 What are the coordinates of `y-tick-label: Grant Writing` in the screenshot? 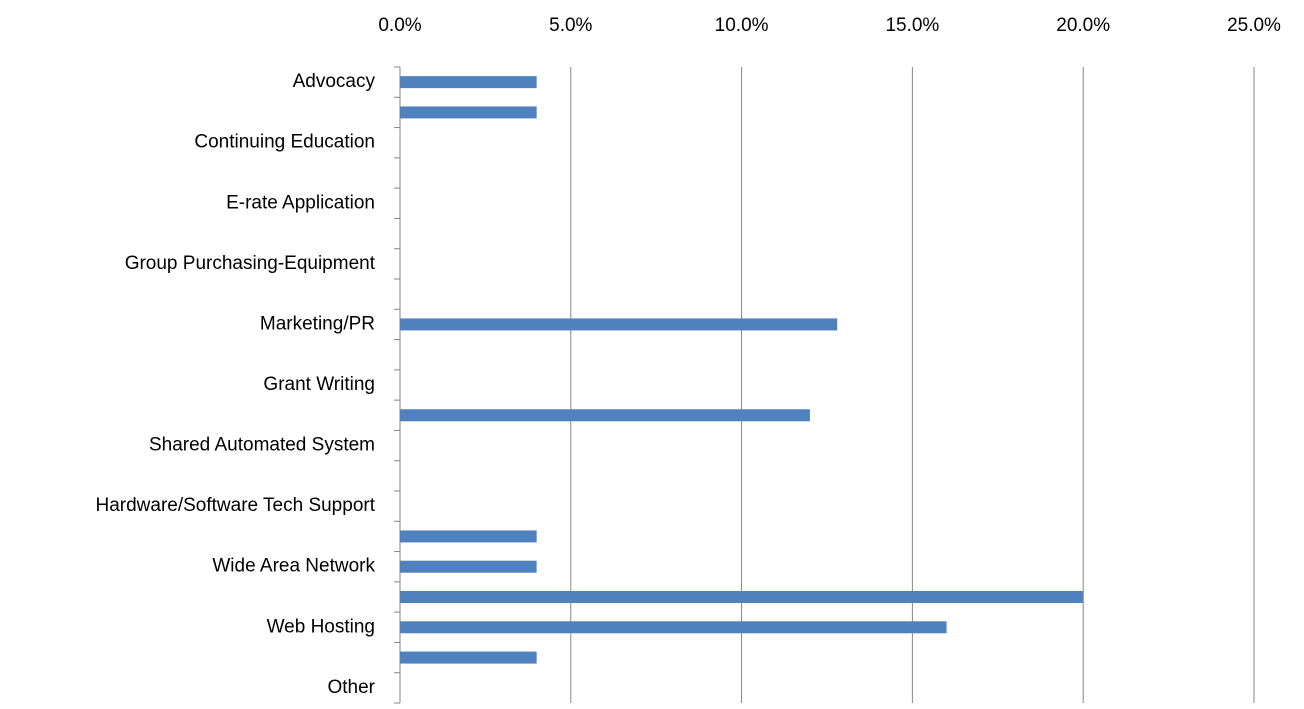 It's located at (319, 384).